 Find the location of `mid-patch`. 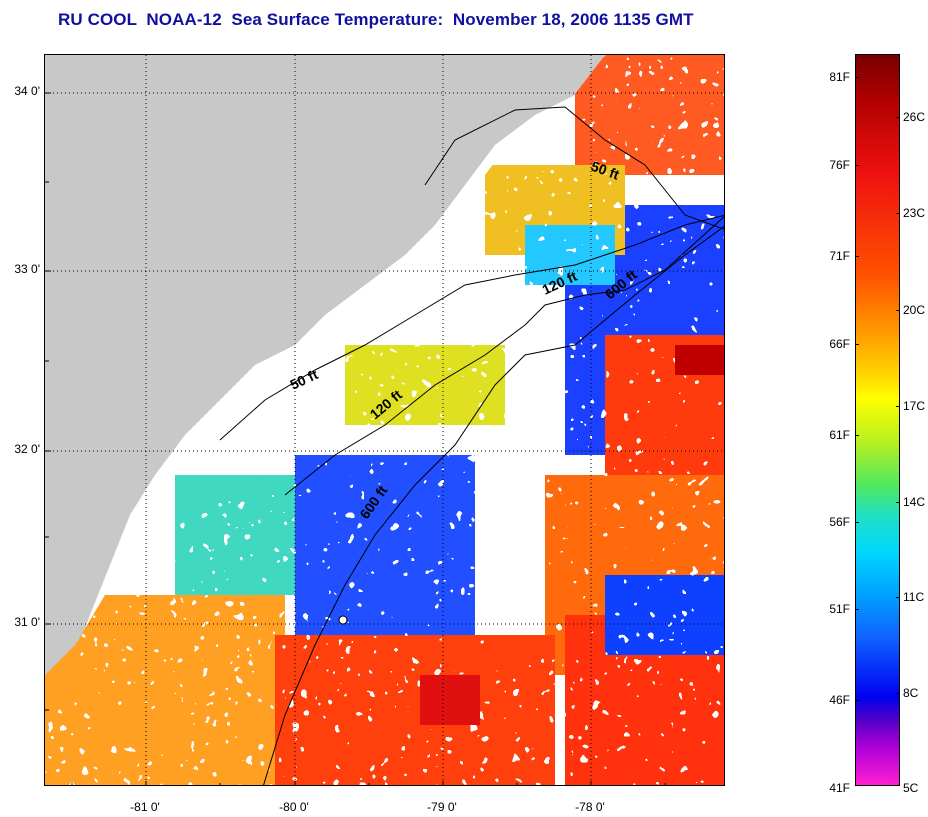

mid-patch is located at coordinates (425, 385).